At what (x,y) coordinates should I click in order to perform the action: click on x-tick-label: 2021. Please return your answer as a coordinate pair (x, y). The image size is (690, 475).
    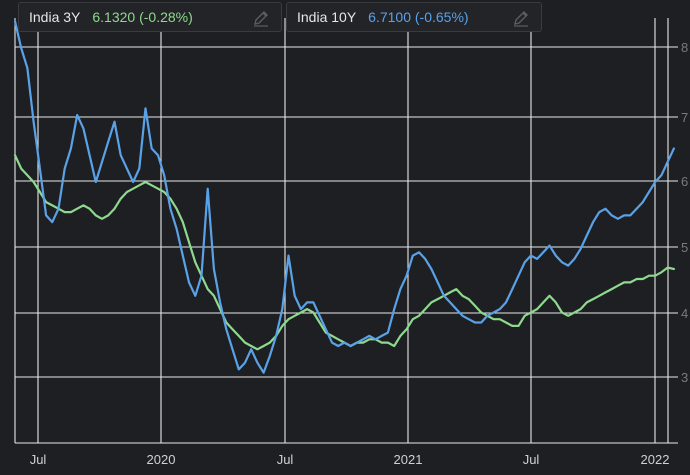
    Looking at the image, I should click on (408, 459).